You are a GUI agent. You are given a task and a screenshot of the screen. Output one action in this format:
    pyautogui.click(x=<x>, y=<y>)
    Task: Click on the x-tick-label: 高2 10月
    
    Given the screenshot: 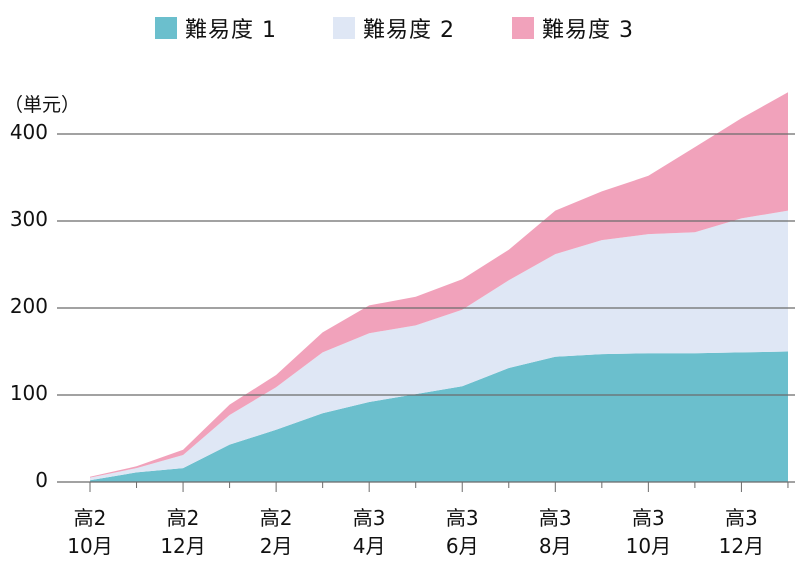 What is the action you would take?
    pyautogui.click(x=90, y=532)
    